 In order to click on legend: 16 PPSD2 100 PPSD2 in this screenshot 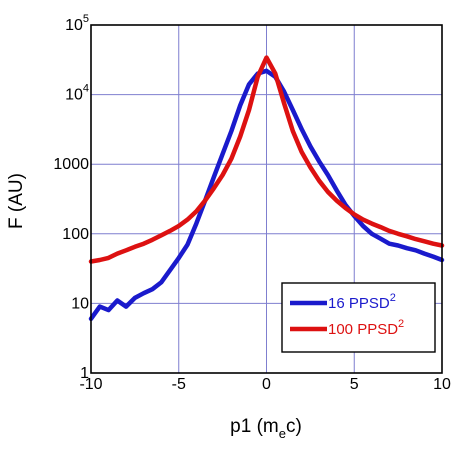, I will do `click(358, 317)`.